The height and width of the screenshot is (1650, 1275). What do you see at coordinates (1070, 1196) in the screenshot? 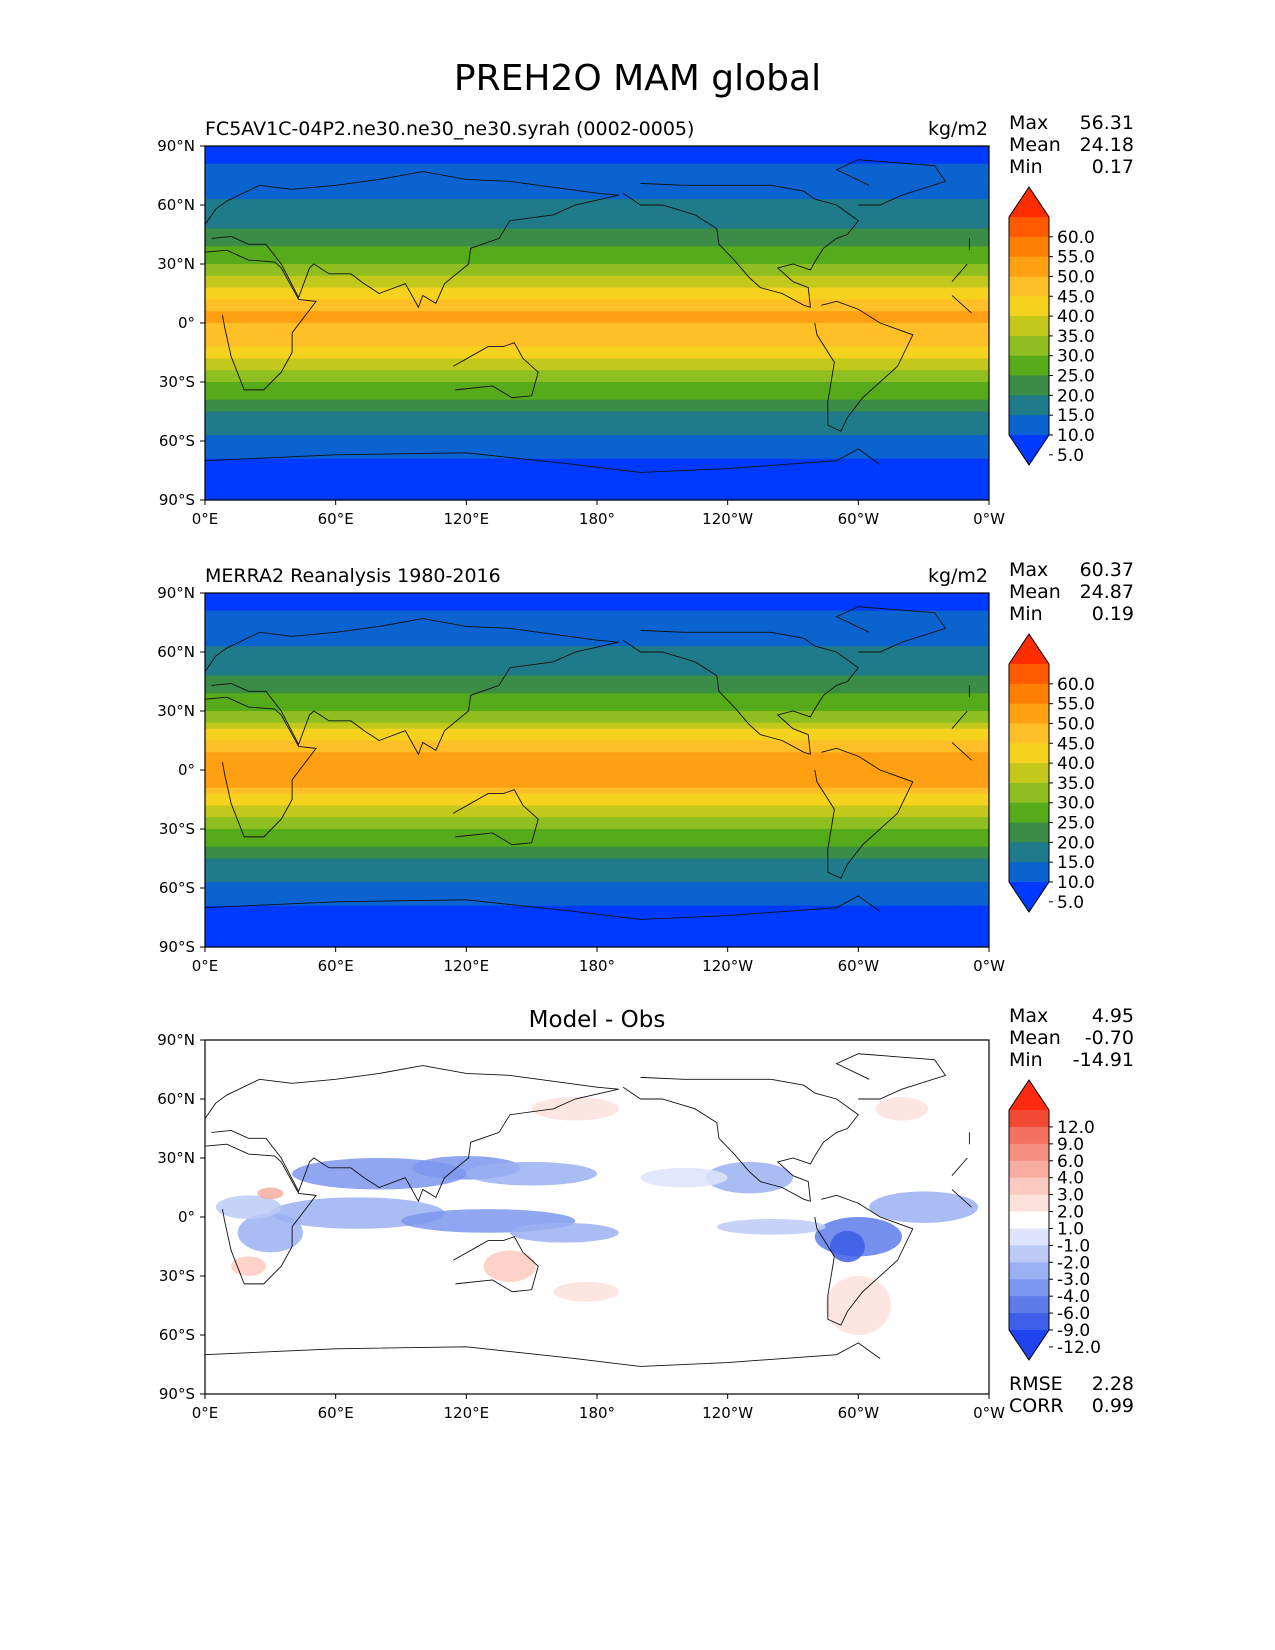
I see `colorbar-label: 3.0` at bounding box center [1070, 1196].